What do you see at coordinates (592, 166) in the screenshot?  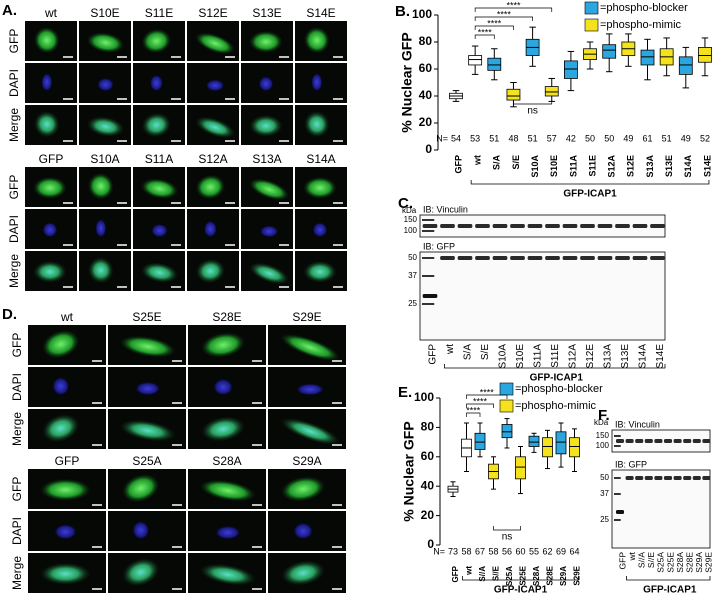 I see `x-tick-label: S11E` at bounding box center [592, 166].